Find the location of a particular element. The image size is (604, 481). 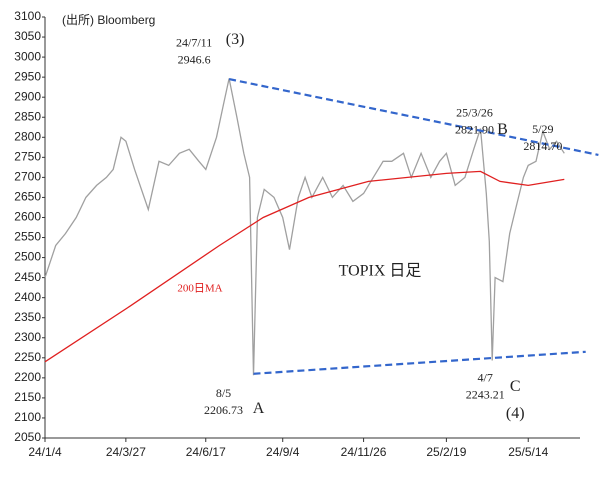

x-tick-label: 24/9/4 is located at coordinates (283, 452).